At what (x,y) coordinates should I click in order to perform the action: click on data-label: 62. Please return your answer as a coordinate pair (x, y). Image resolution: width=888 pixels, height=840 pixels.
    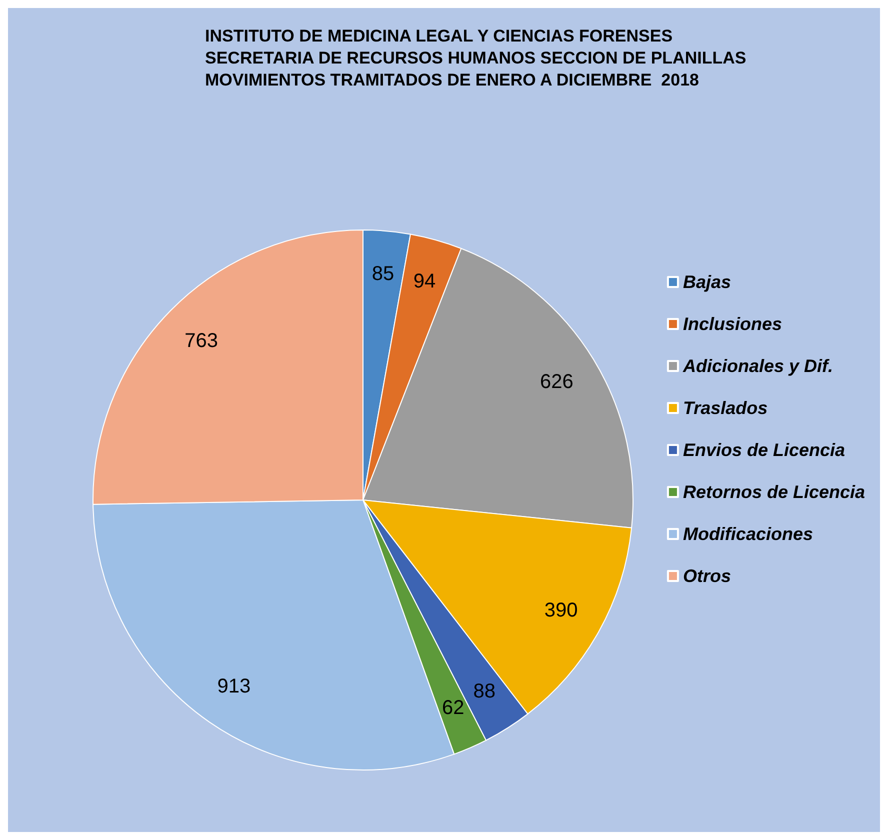
    Looking at the image, I should click on (453, 708).